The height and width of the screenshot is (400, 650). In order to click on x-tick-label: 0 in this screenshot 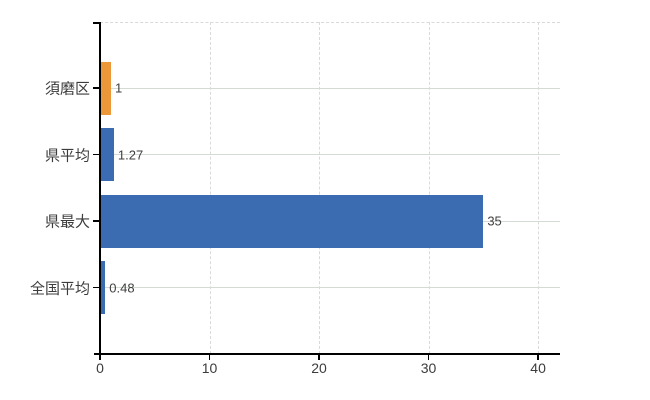, I will do `click(100, 368)`.